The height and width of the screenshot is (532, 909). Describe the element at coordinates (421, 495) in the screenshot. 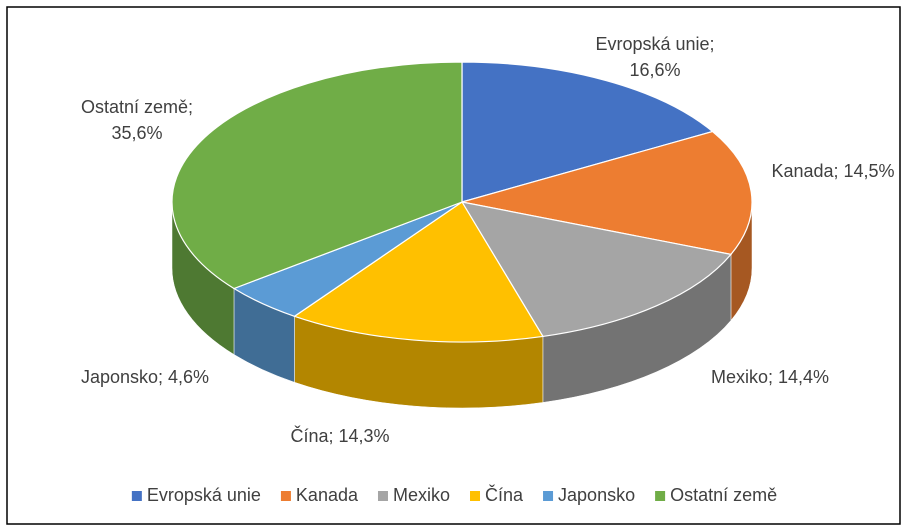

I see `legend-label: Mexiko` at that location.